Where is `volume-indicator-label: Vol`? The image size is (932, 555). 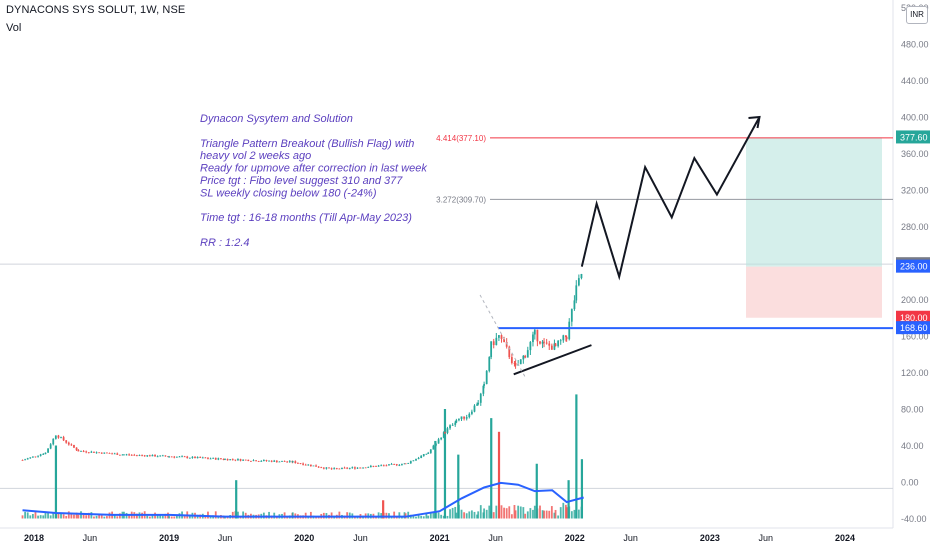 volume-indicator-label: Vol is located at coordinates (14, 28).